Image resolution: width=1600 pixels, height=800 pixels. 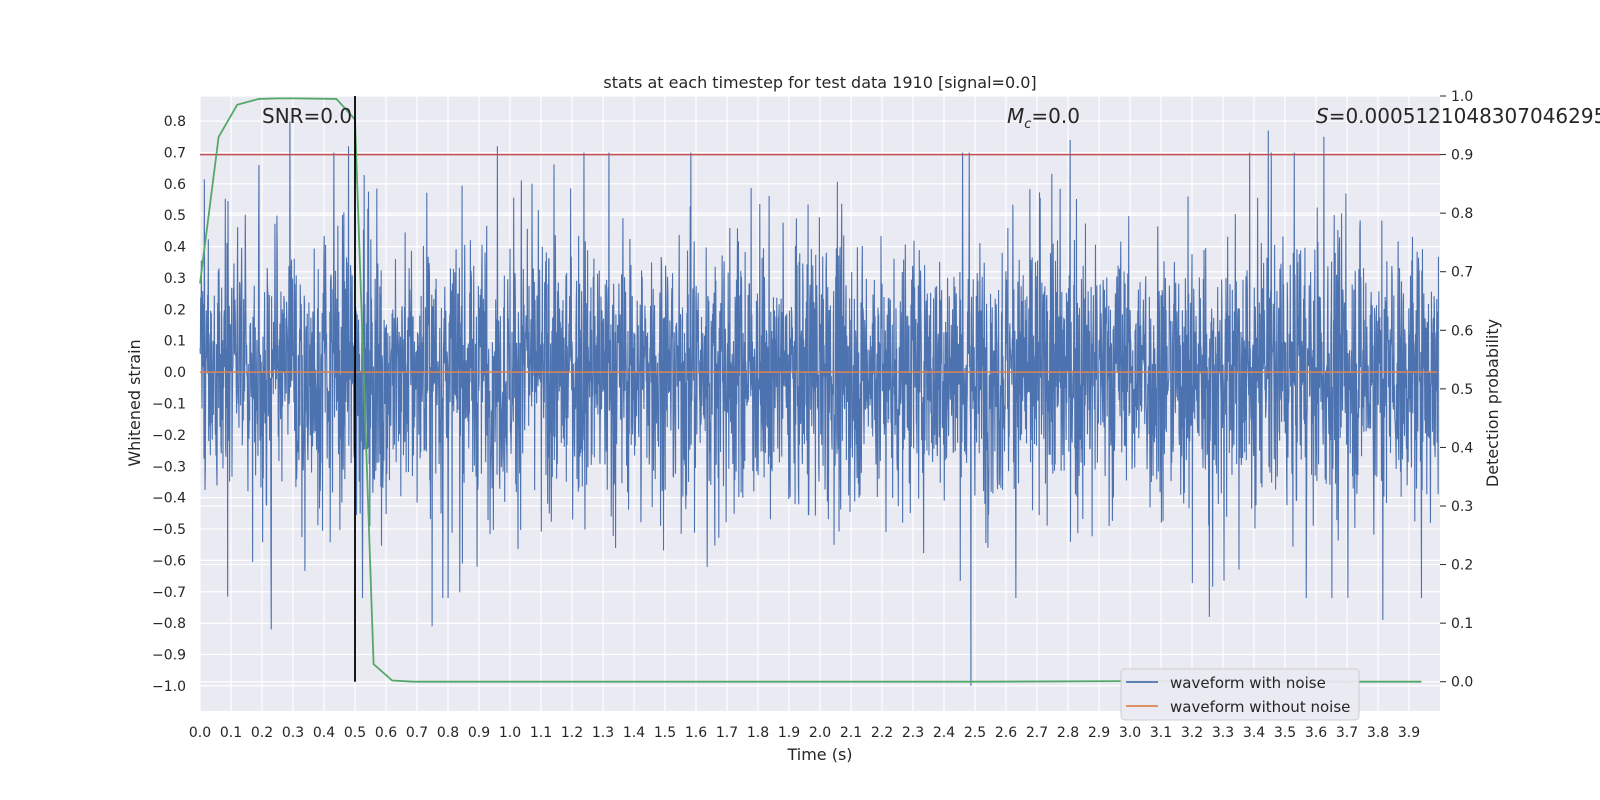 I want to click on y2-tick-label: 0.3, so click(x=1462, y=507).